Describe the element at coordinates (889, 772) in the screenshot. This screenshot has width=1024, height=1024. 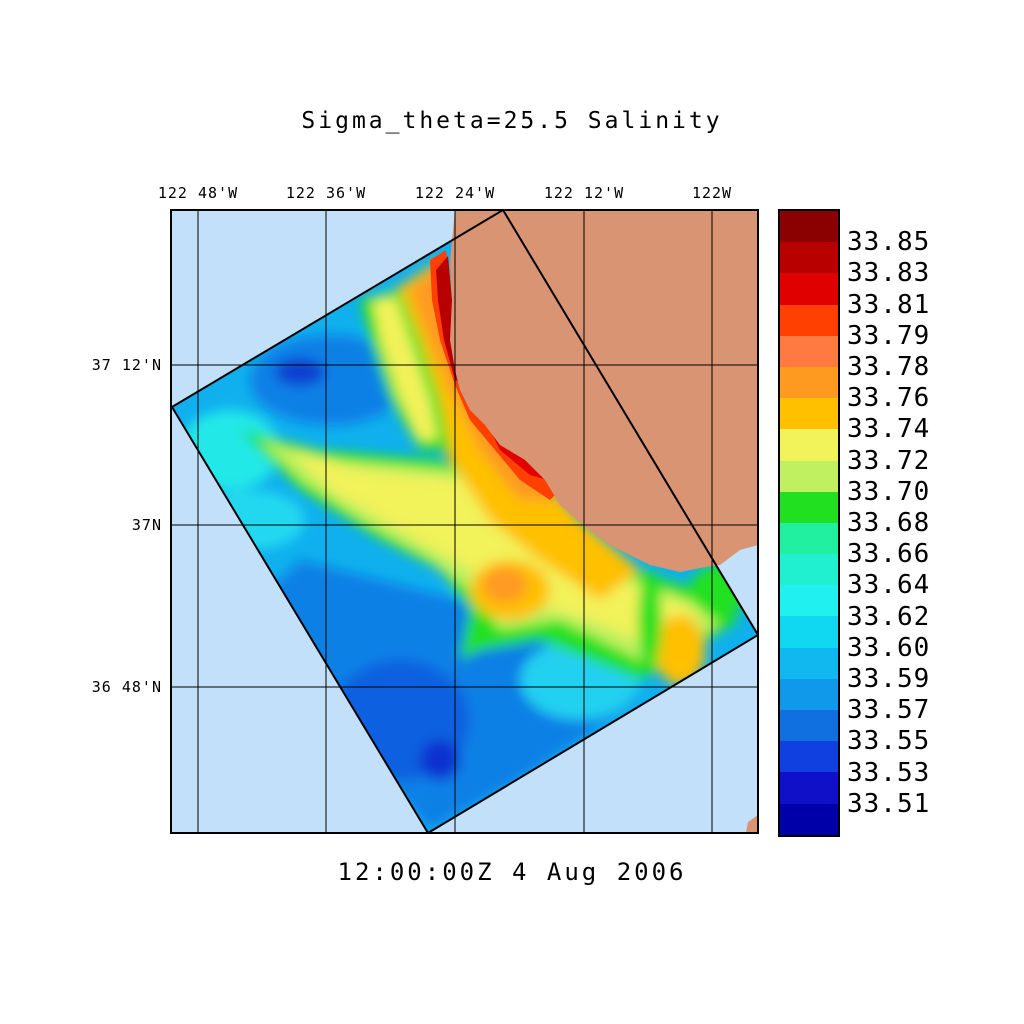
I see `colorbar-label: 33.53` at that location.